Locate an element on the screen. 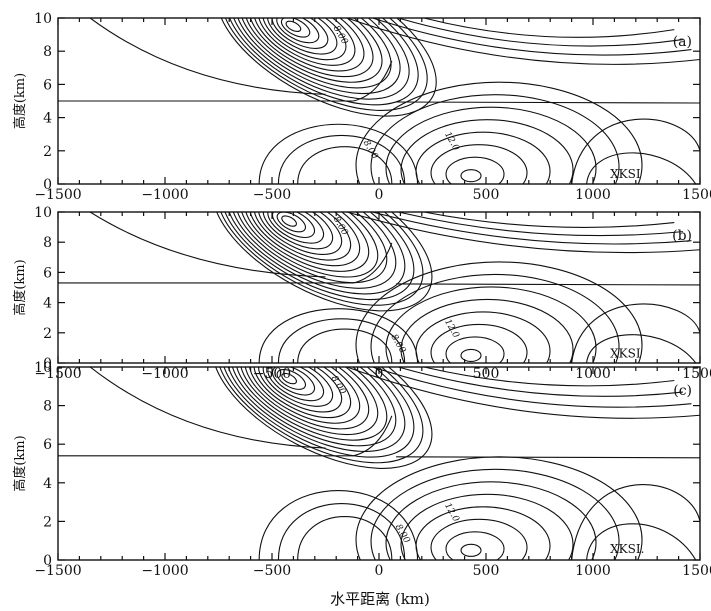  y-tick-label: 0 is located at coordinates (47, 364).